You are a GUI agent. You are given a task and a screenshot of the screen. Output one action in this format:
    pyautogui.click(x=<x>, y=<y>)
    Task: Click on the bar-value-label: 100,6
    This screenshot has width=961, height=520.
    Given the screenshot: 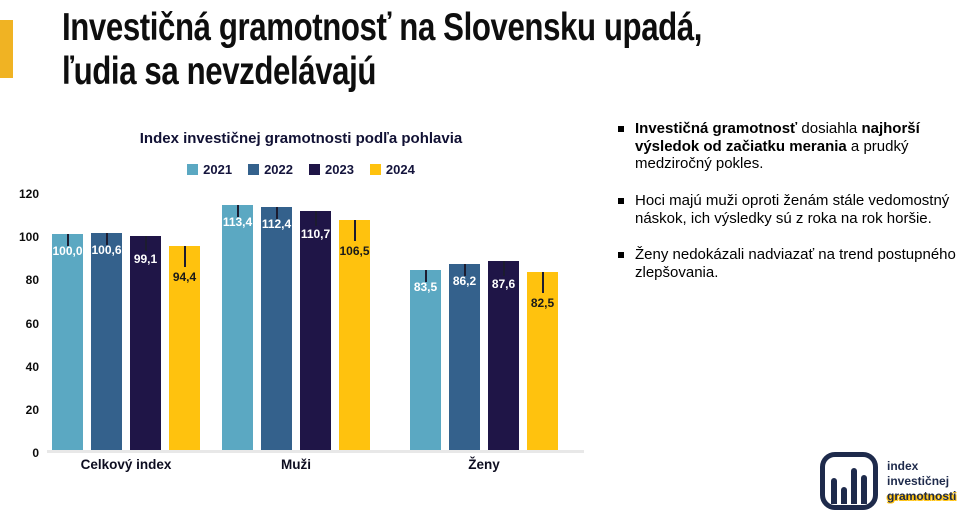 What is the action you would take?
    pyautogui.click(x=106, y=250)
    